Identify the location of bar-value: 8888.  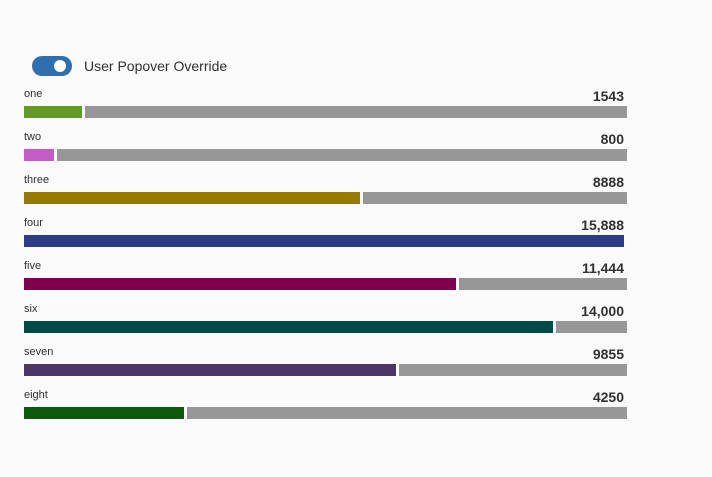
(608, 182).